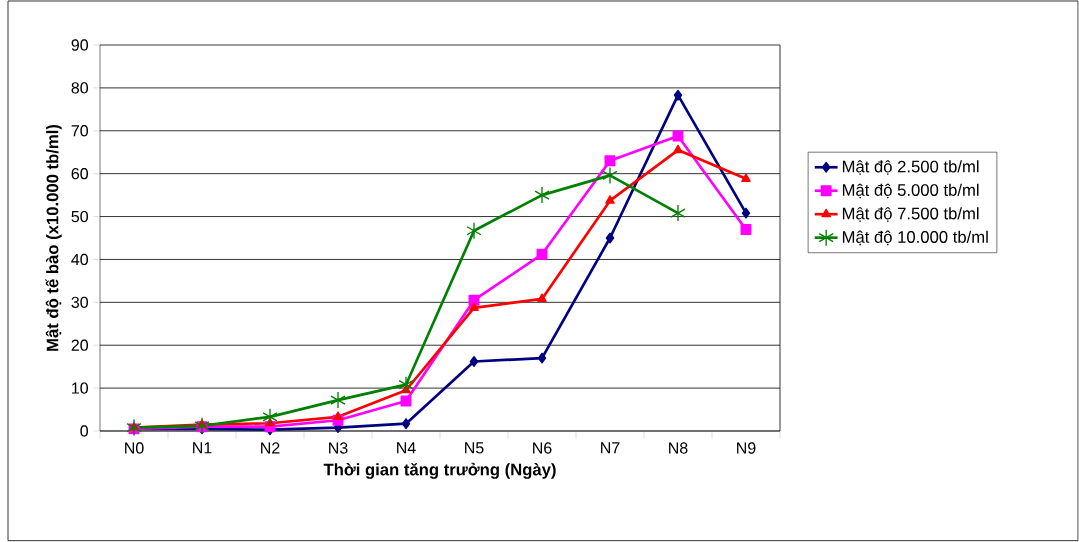 The width and height of the screenshot is (1079, 542). I want to click on legend-label: Mật độ 7.500 tb/ml, so click(910, 214).